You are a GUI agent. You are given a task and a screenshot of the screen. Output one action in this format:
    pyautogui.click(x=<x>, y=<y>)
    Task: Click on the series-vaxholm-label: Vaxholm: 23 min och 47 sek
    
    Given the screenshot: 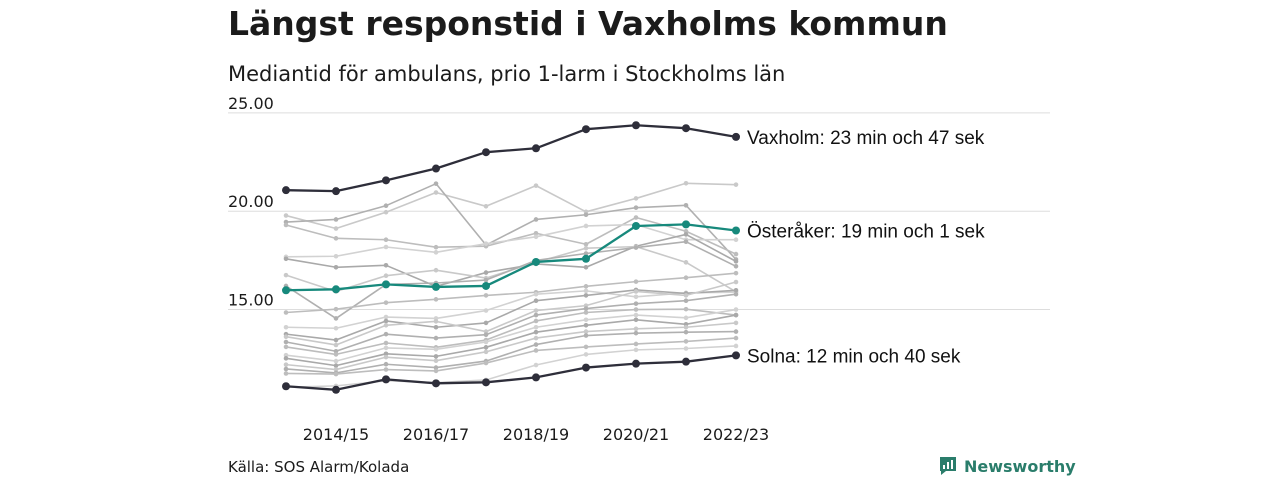 What is the action you would take?
    pyautogui.click(x=866, y=138)
    